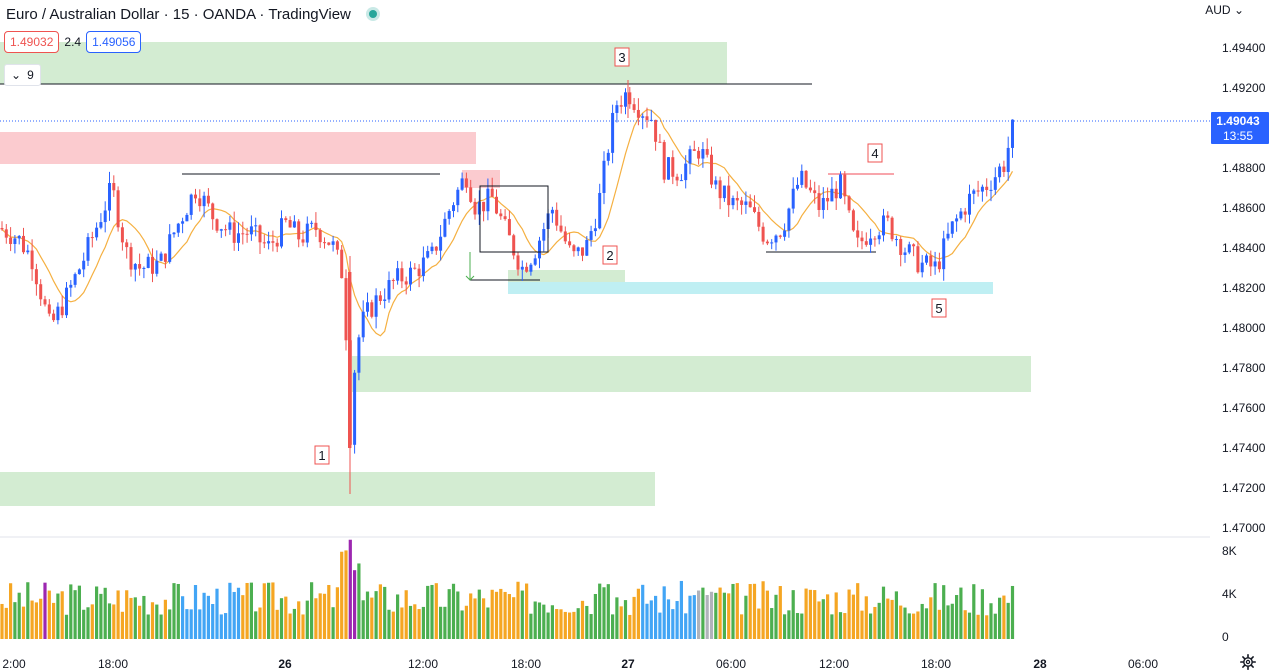 The height and width of the screenshot is (672, 1280). What do you see at coordinates (327, 489) in the screenshot?
I see `zone-green` at bounding box center [327, 489].